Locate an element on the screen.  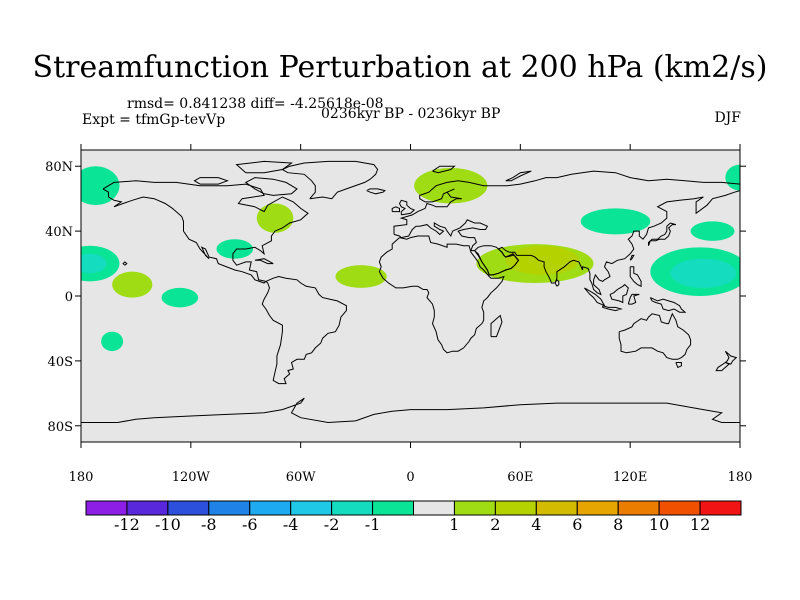
madagascar-coast is located at coordinates (496, 326).